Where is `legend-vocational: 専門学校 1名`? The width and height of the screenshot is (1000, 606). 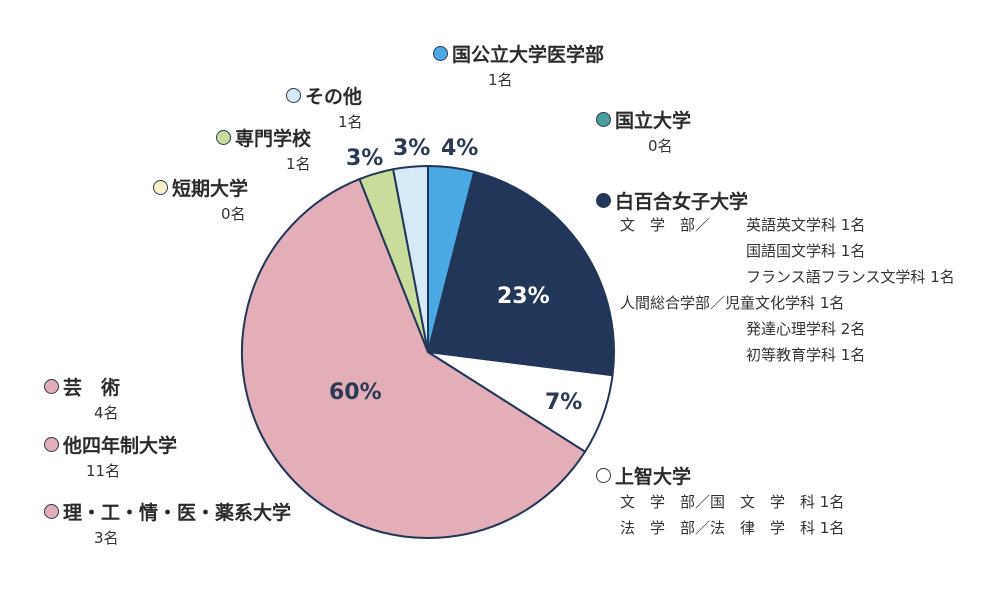 legend-vocational: 専門学校 1名 is located at coordinates (263, 149).